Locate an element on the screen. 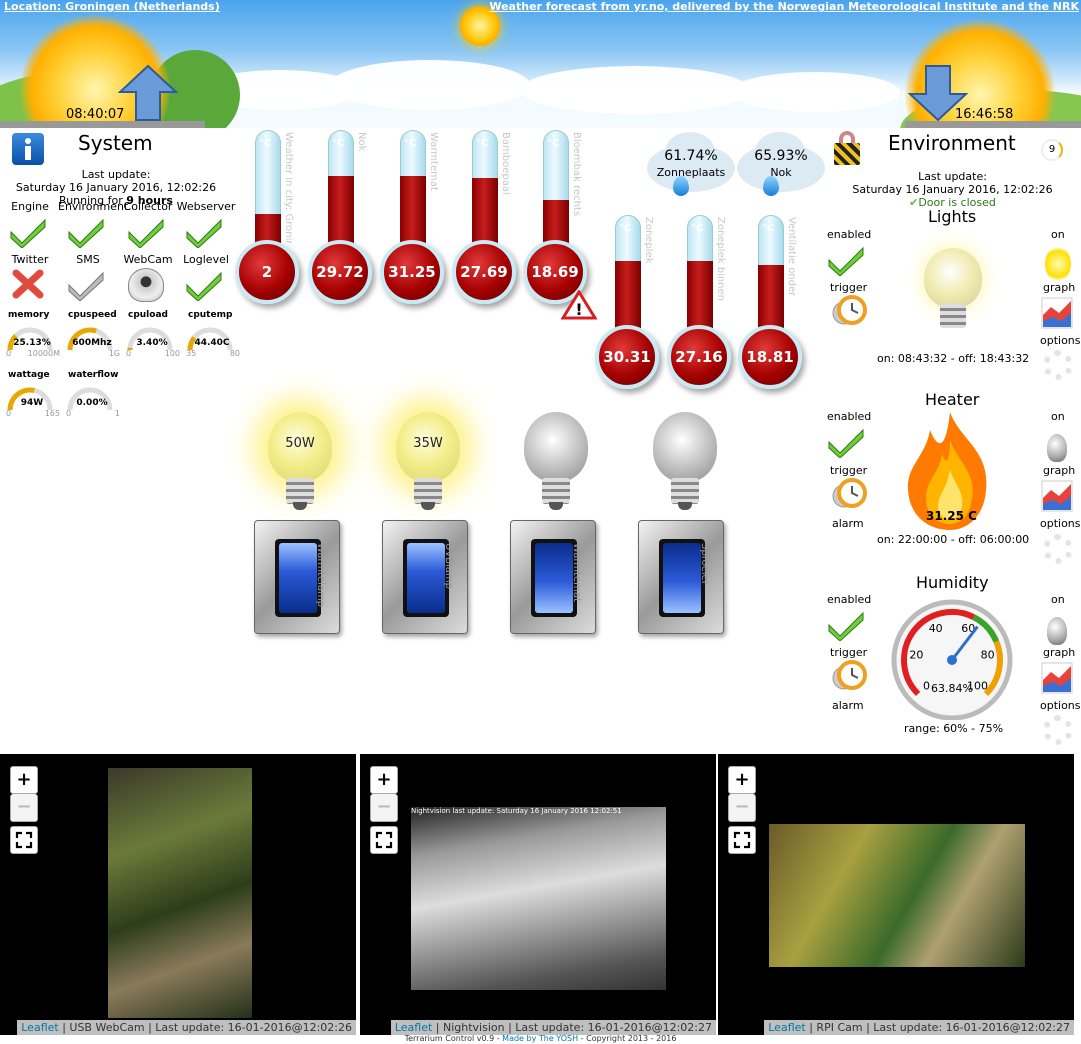 The height and width of the screenshot is (1044, 1081). gauge-tick-label: 0 is located at coordinates (926, 686).